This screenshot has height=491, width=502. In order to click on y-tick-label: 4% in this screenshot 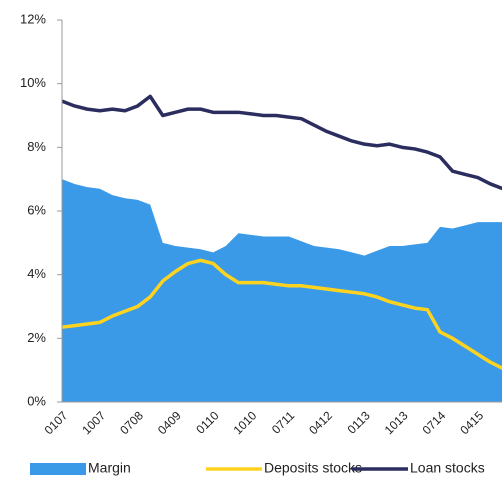, I will do `click(36, 273)`.